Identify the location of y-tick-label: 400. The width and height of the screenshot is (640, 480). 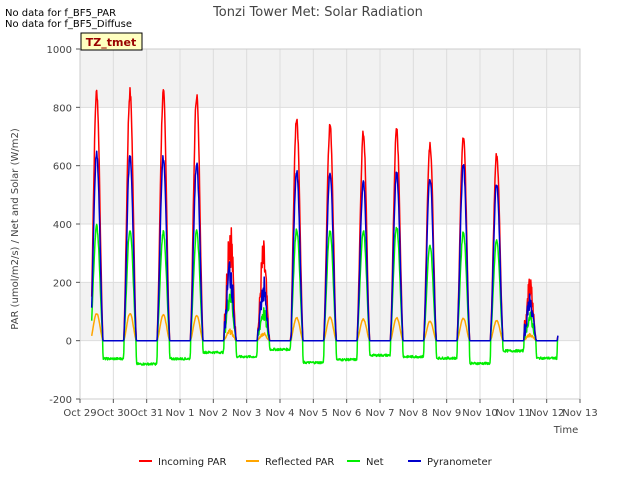
(62, 225).